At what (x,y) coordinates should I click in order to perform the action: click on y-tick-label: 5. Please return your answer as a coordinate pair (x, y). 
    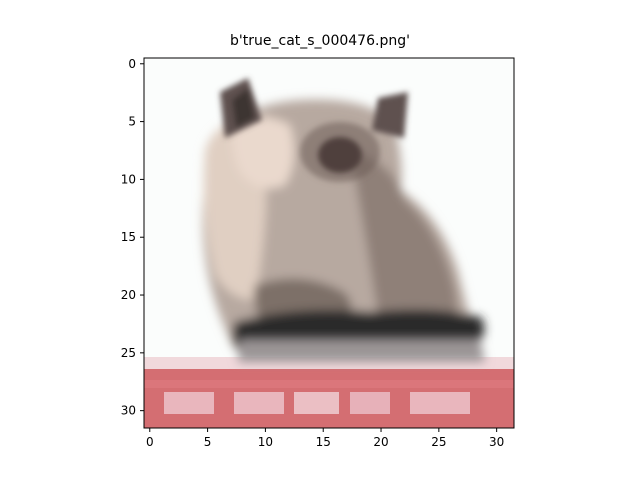
    Looking at the image, I should click on (132, 122).